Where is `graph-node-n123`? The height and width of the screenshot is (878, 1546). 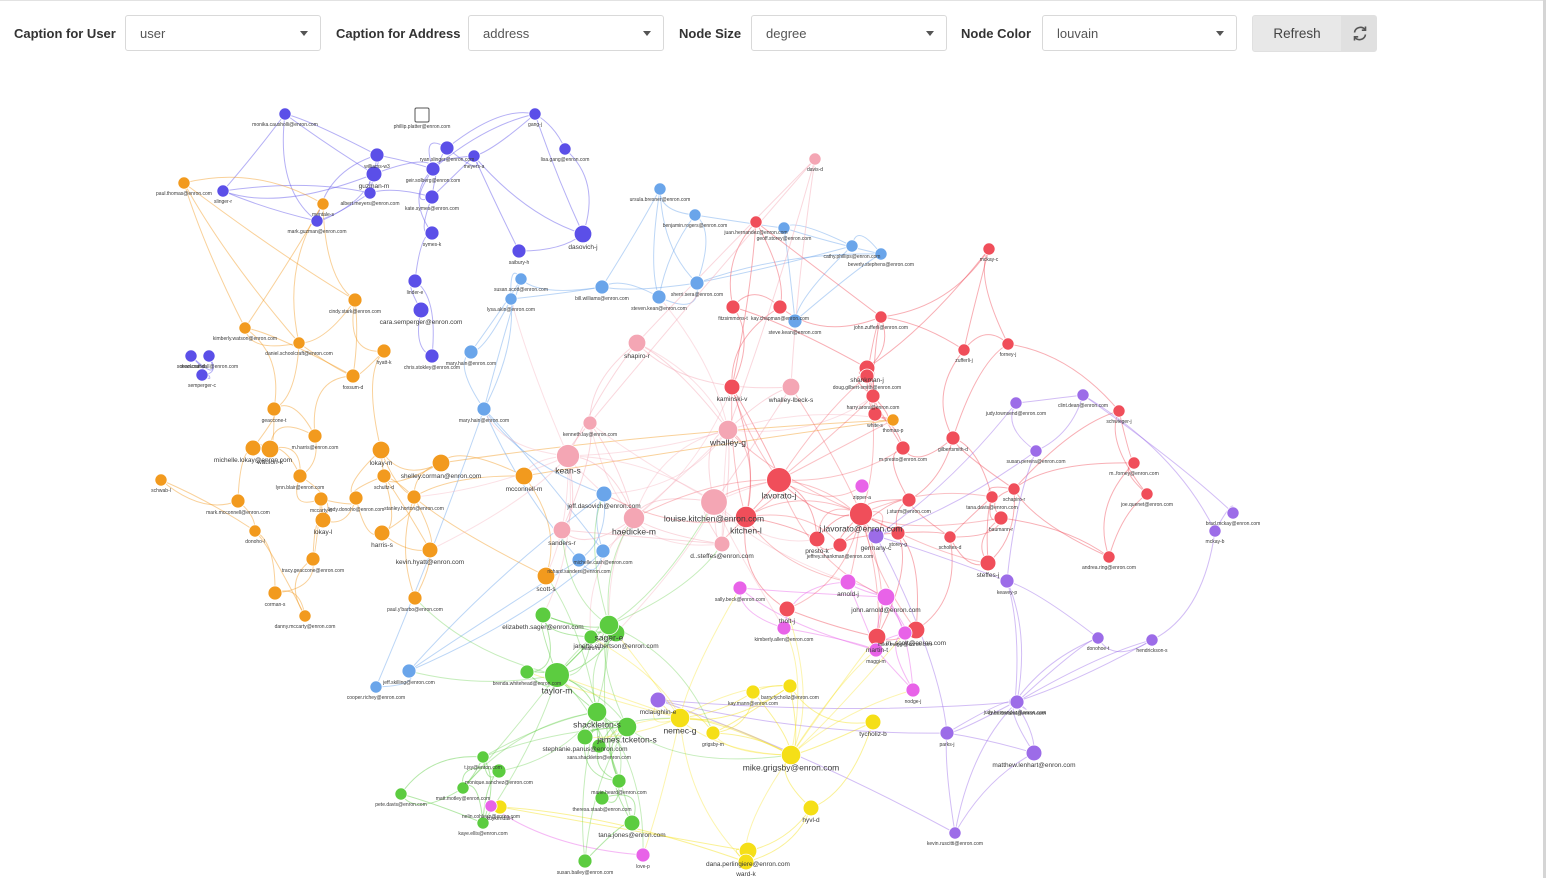
graph-node-n123 is located at coordinates (543, 615).